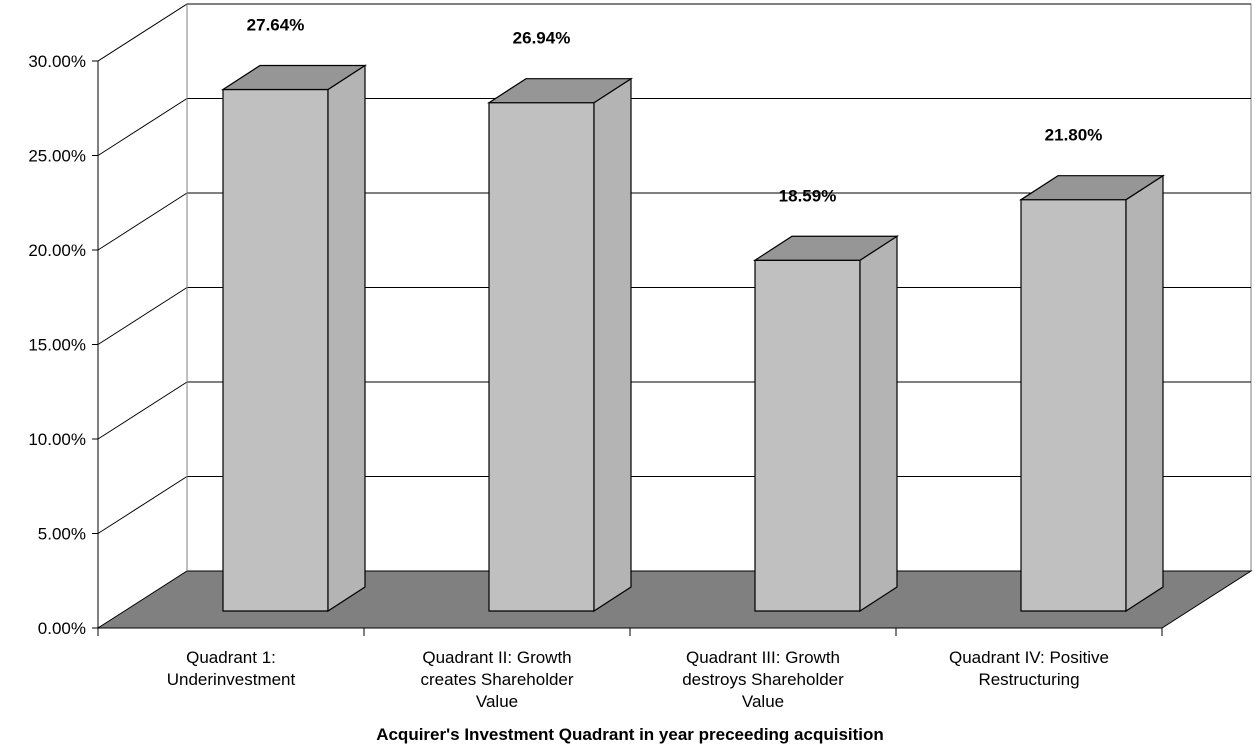 Image resolution: width=1255 pixels, height=755 pixels. Describe the element at coordinates (231, 668) in the screenshot. I see `x-tick-label: Quadrant 1: Underinvestment` at that location.